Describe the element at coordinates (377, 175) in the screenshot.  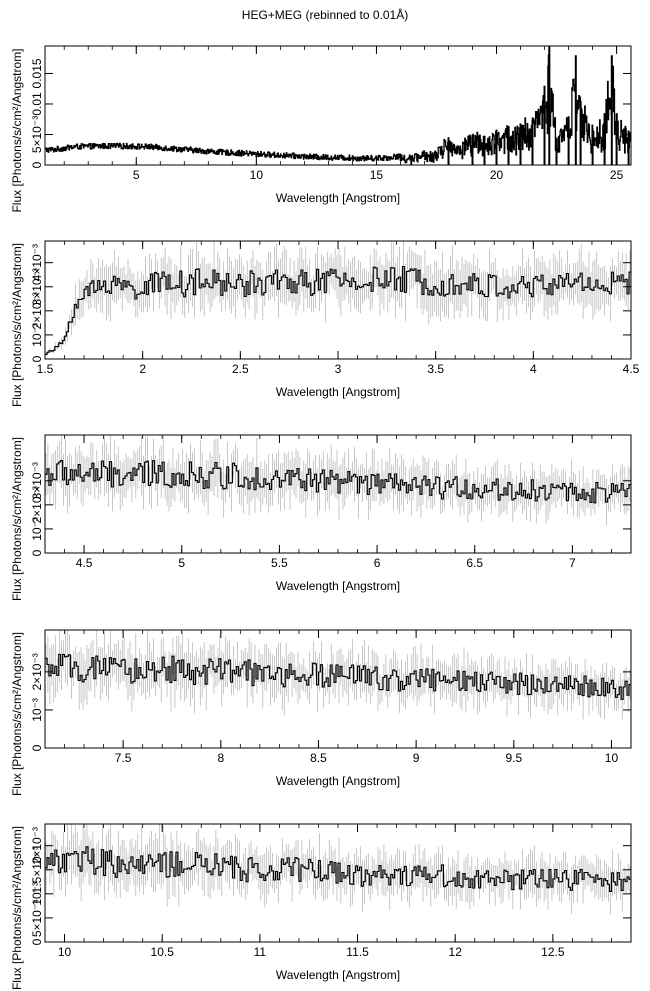
I see `x-tick-label: 15` at that location.